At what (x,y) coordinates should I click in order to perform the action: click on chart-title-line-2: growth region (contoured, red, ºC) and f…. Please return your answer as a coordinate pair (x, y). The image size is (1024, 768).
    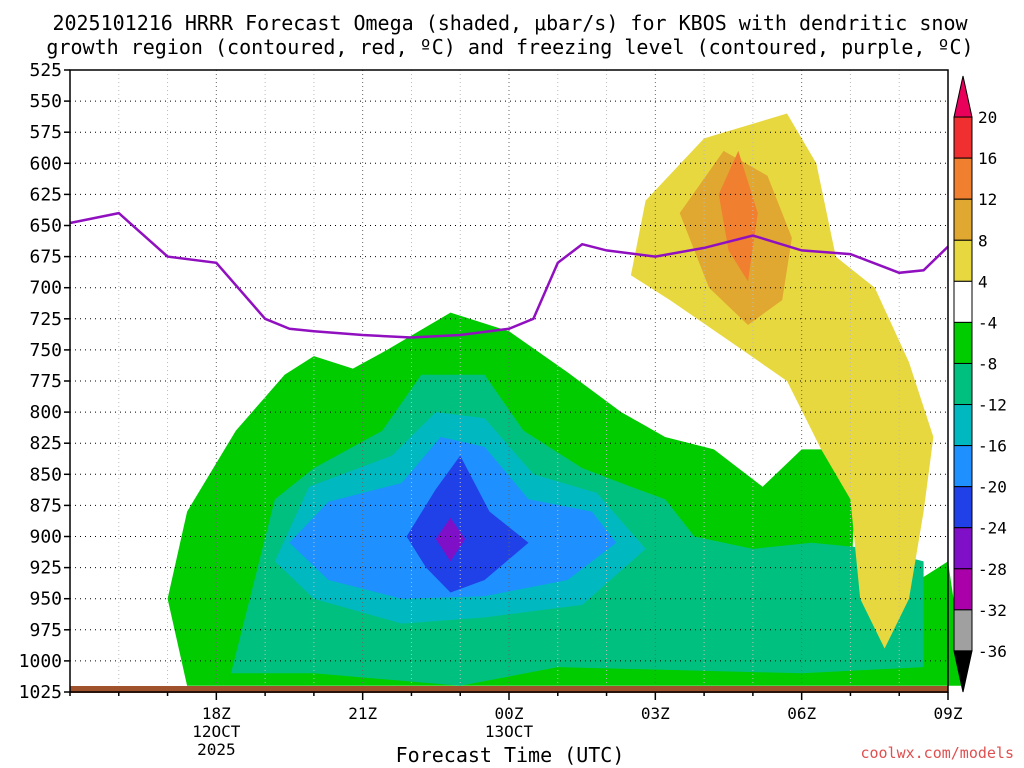
    Looking at the image, I should click on (509, 47).